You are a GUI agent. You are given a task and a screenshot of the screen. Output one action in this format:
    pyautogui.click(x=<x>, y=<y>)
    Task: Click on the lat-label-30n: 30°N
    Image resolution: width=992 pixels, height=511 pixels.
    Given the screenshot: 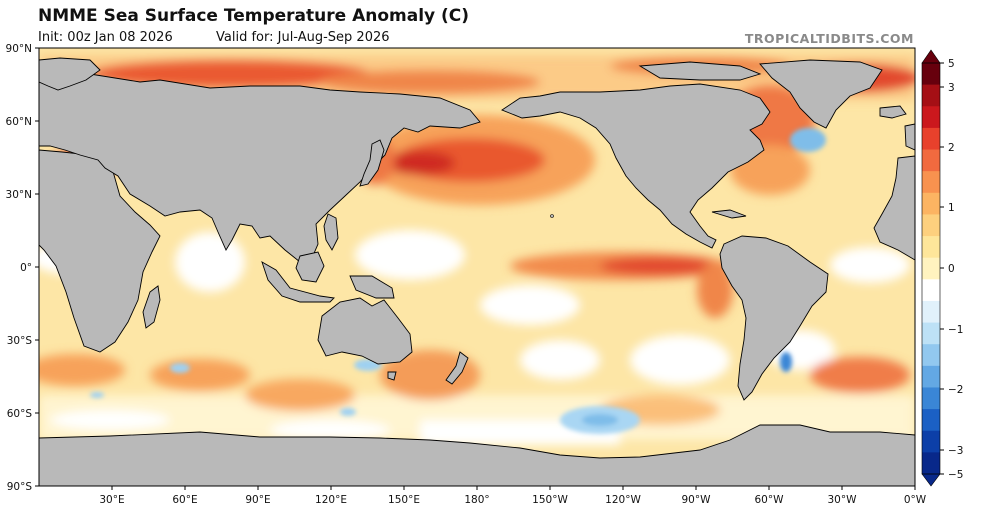 What is the action you would take?
    pyautogui.click(x=19, y=195)
    